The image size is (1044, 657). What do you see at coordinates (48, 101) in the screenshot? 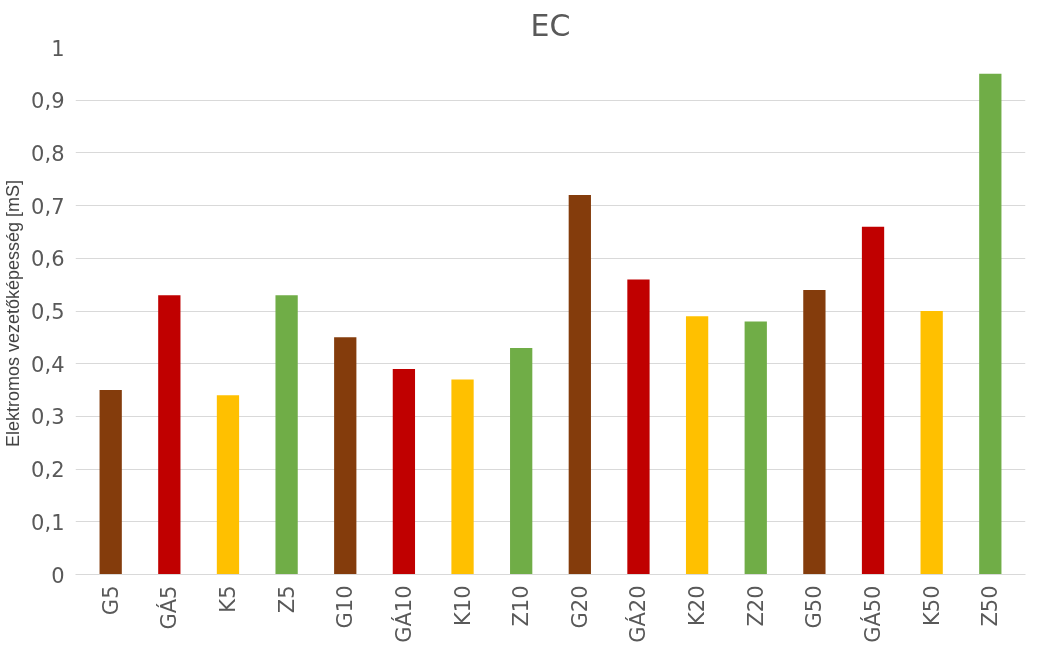
I see `y-tick-label: 0,9` at bounding box center [48, 101].